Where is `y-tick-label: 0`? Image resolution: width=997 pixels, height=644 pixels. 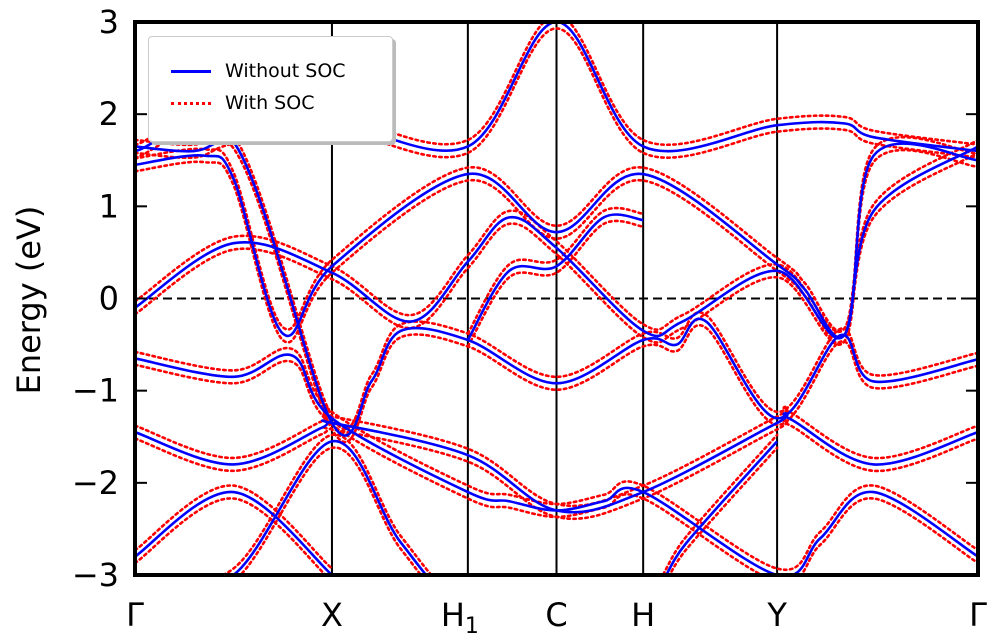 y-tick-label: 0 is located at coordinates (109, 299).